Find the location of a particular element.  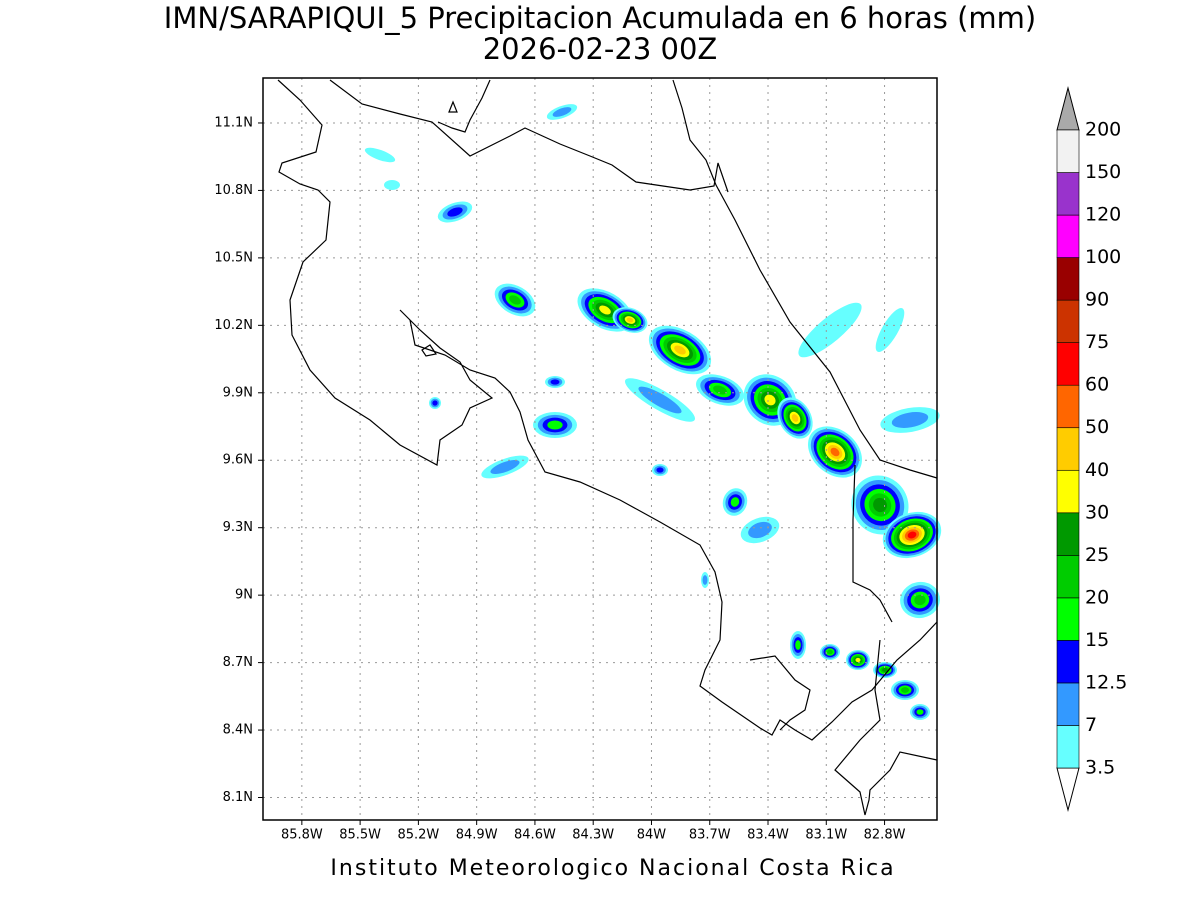

colorbar-label: 7 is located at coordinates (1091, 725).